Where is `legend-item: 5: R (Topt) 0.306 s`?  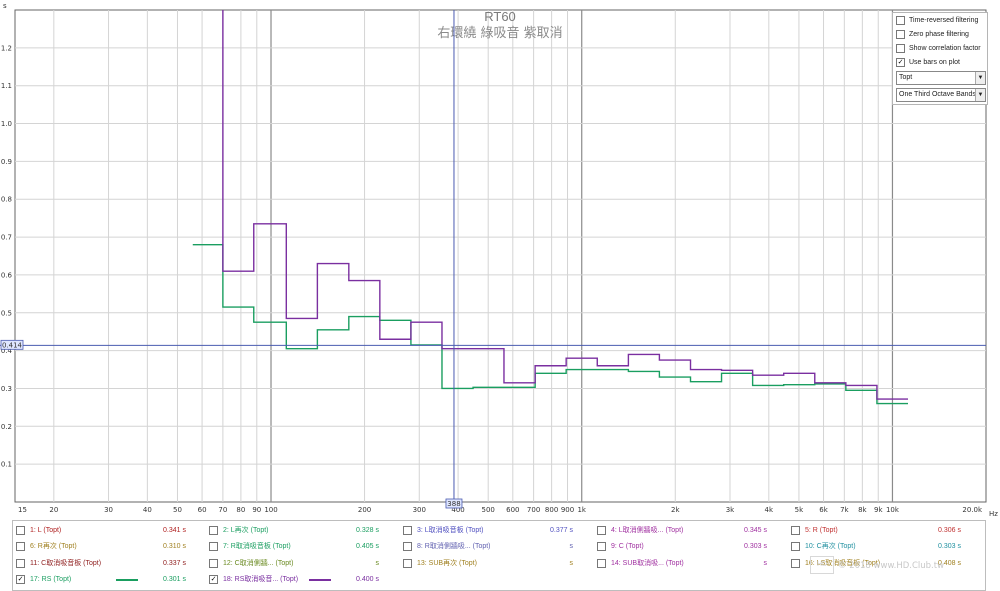
legend-item: 5: R (Topt) 0.306 s is located at coordinates (886, 531).